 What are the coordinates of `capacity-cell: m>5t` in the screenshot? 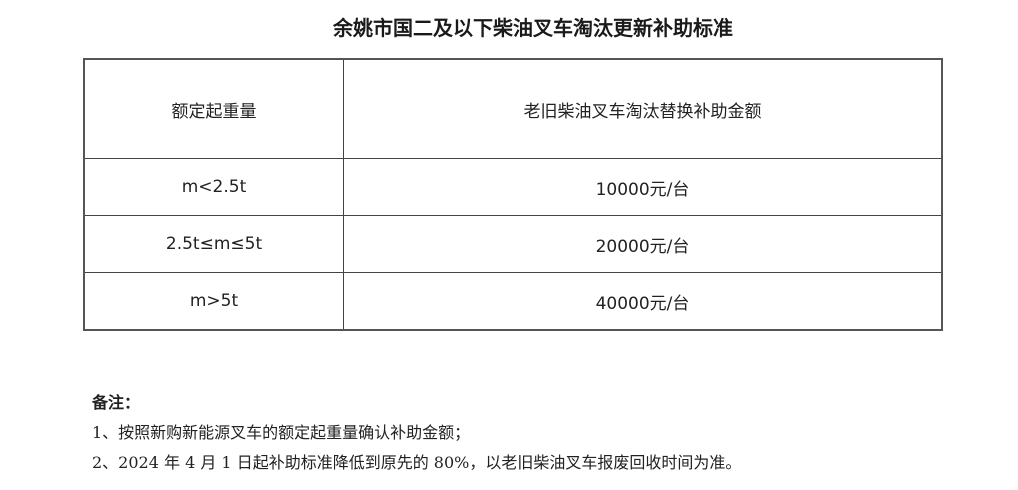 It's located at (213, 301).